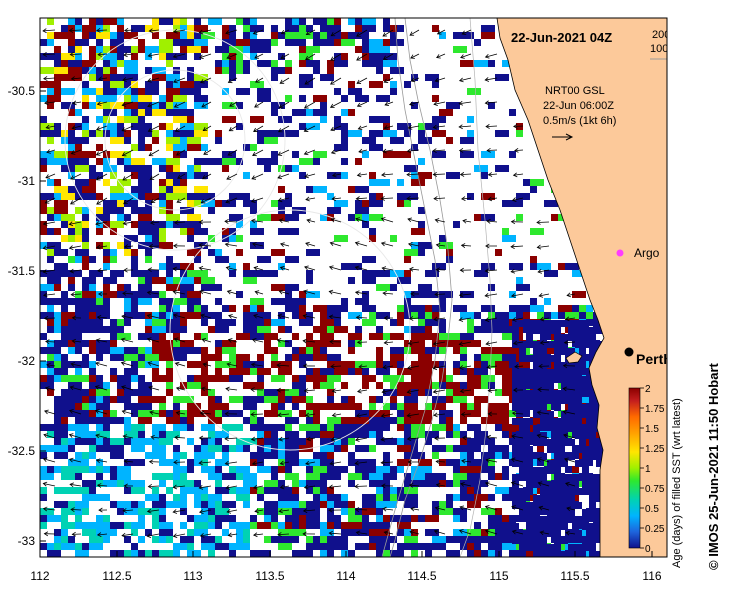 Image resolution: width=739 pixels, height=592 pixels. What do you see at coordinates (677, 483) in the screenshot?
I see `colorbar-title: Age (days) of filled SST (wrt latest)` at bounding box center [677, 483].